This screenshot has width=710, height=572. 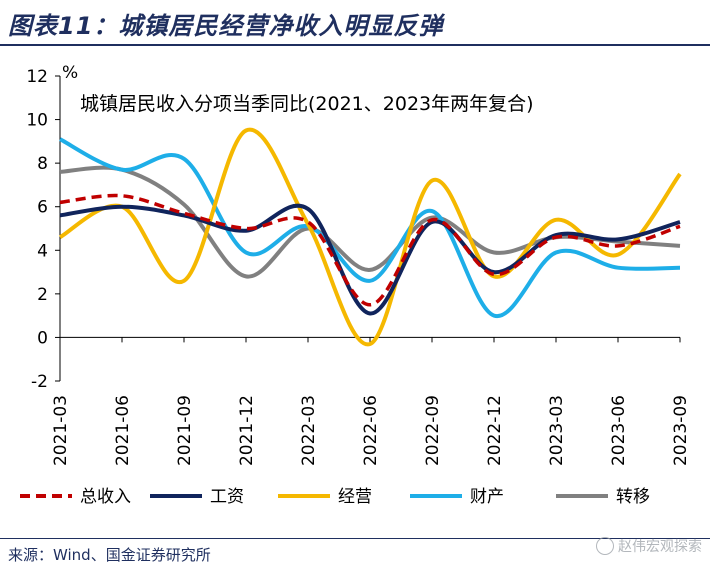 I want to click on legend-label: 经营, so click(x=355, y=497).